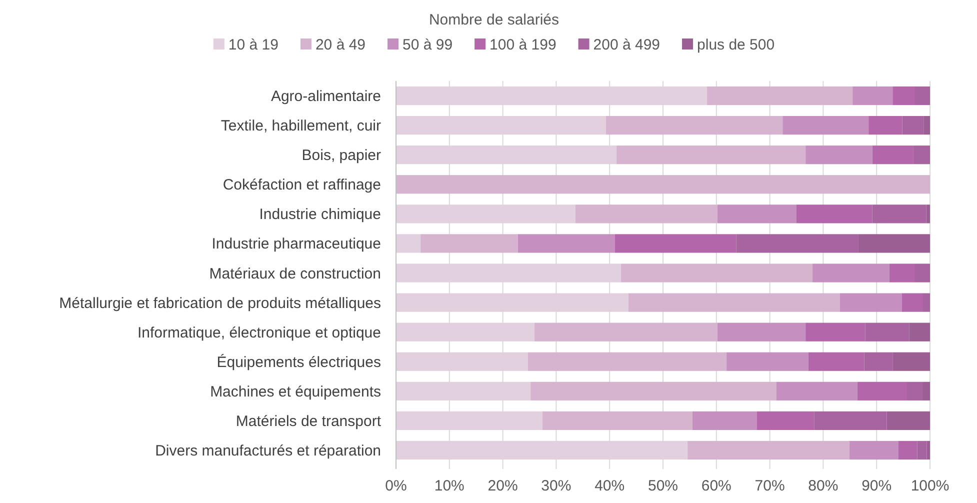 The width and height of the screenshot is (977, 503). I want to click on y-tick-label: Divers manufacturés et réparation, so click(268, 451).